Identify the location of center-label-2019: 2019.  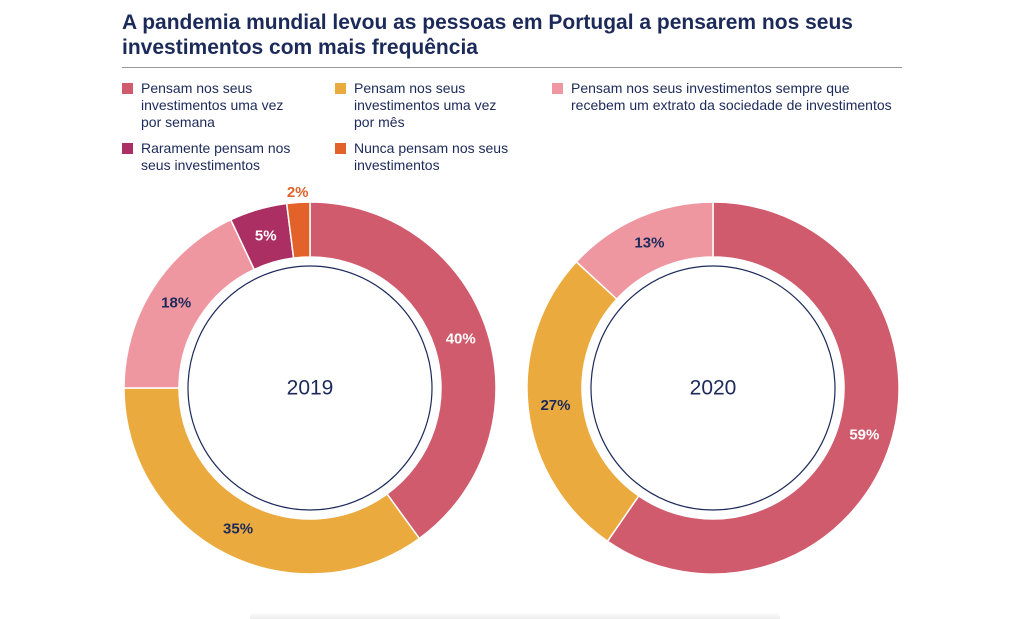
(310, 388).